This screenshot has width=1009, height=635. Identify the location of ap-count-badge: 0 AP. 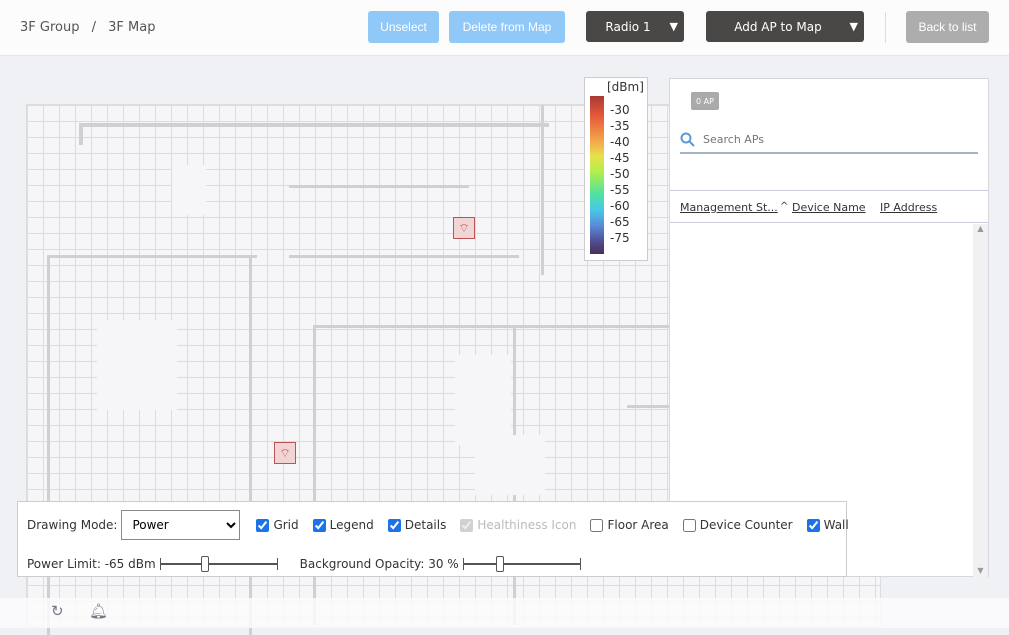
(705, 101).